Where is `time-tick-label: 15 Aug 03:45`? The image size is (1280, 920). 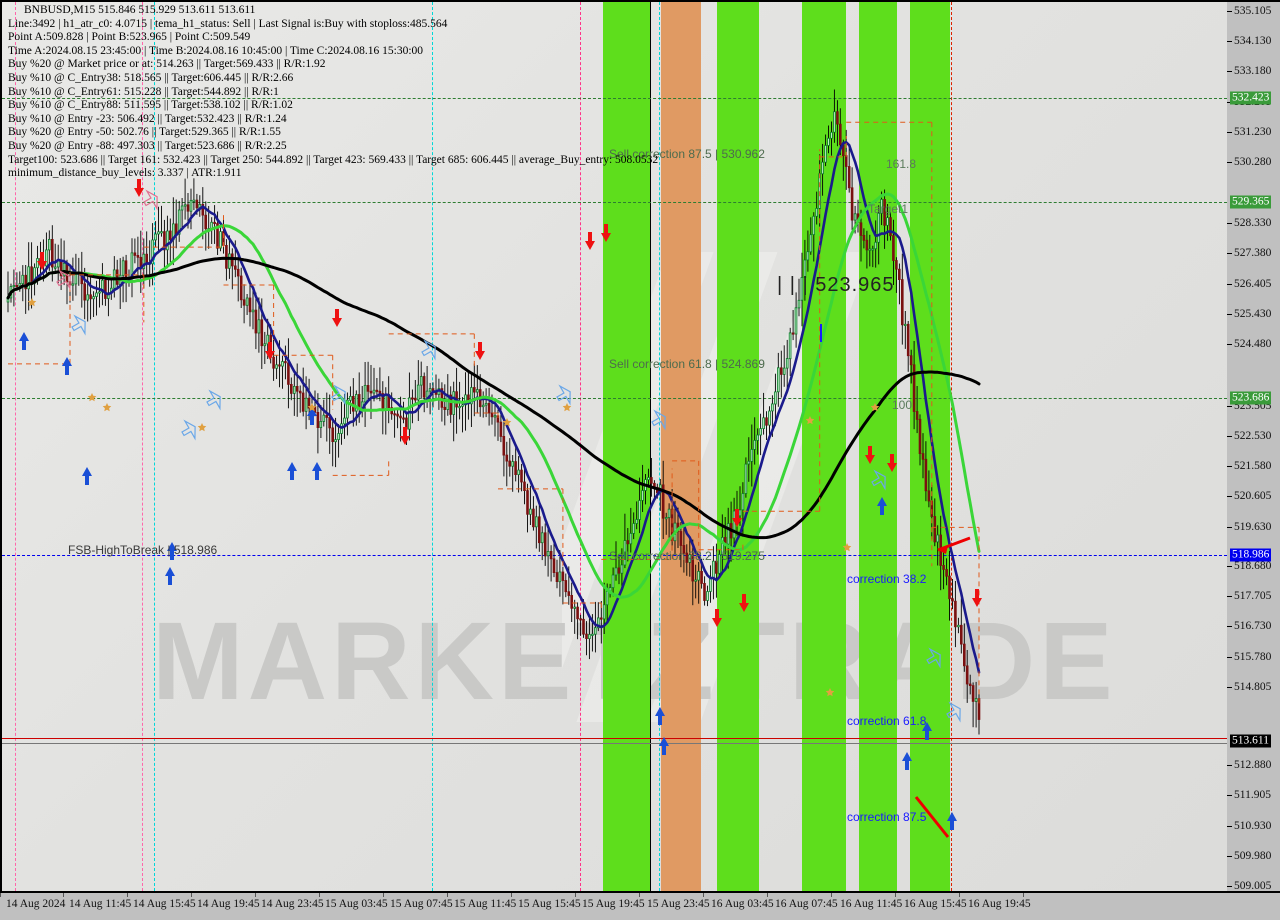
time-tick-label: 15 Aug 03:45 is located at coordinates (356, 904).